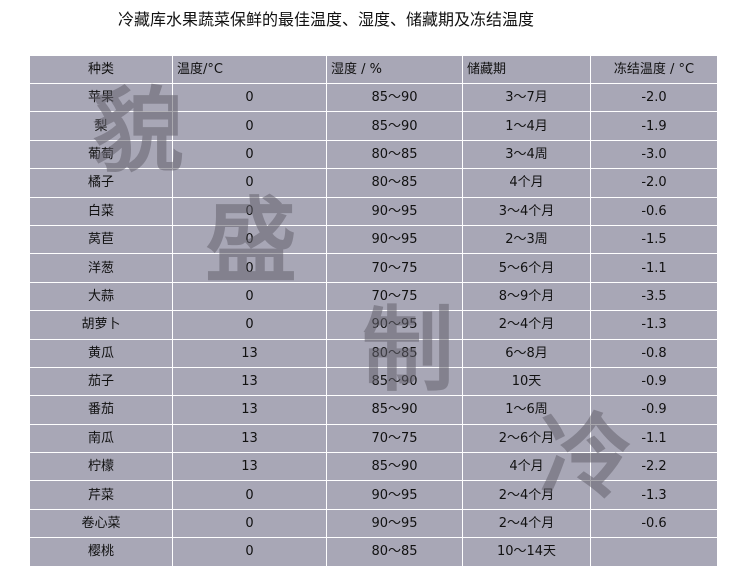  What do you see at coordinates (326, 19) in the screenshot?
I see `page-title: 冷藏库水果蔬菜保鲜的最佳温度、湿度、储藏期及冻结温度` at bounding box center [326, 19].